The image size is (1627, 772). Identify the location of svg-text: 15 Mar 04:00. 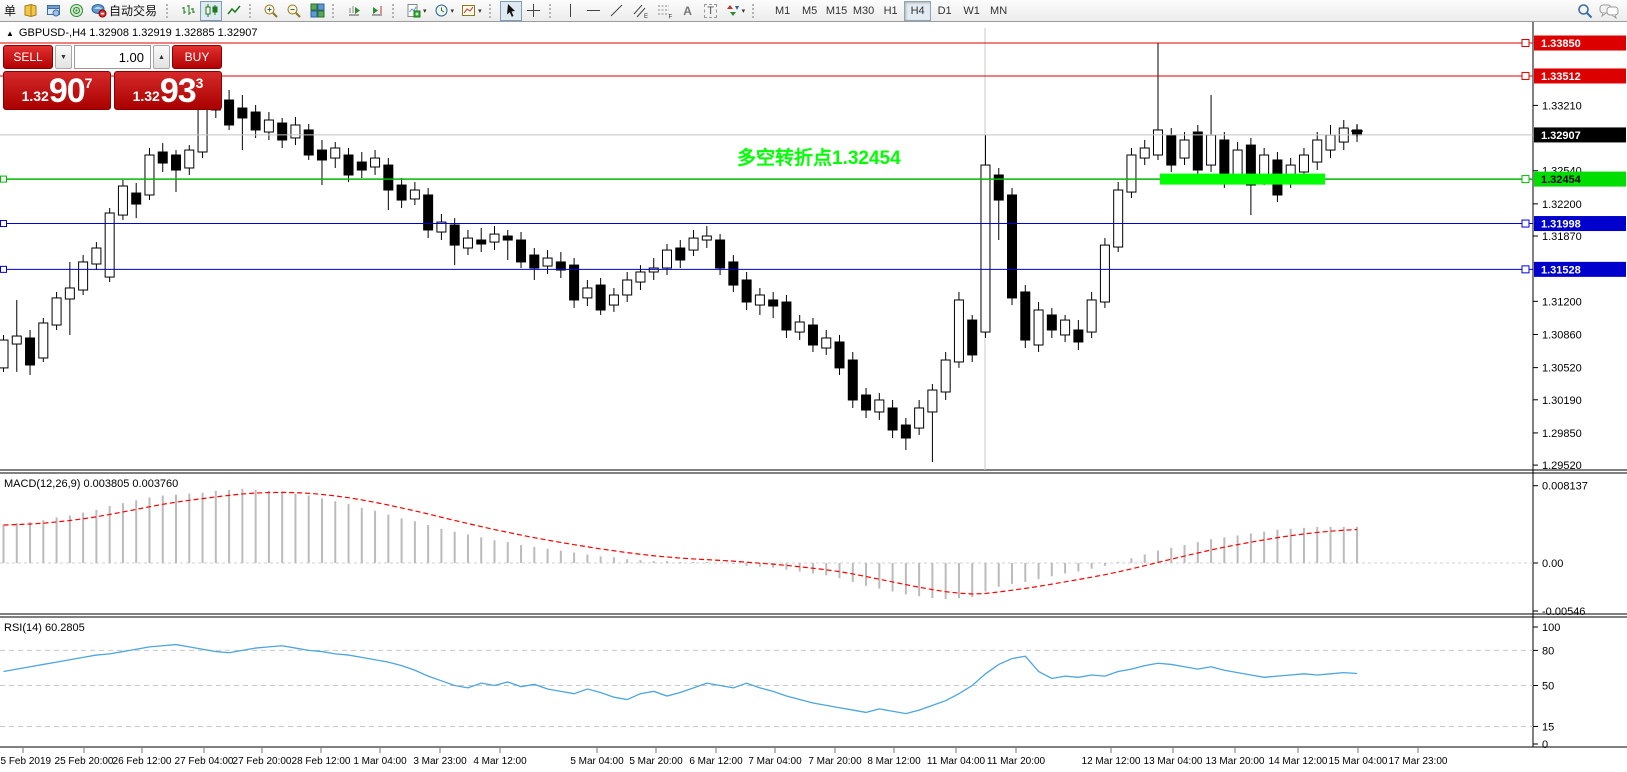
(1358, 761).